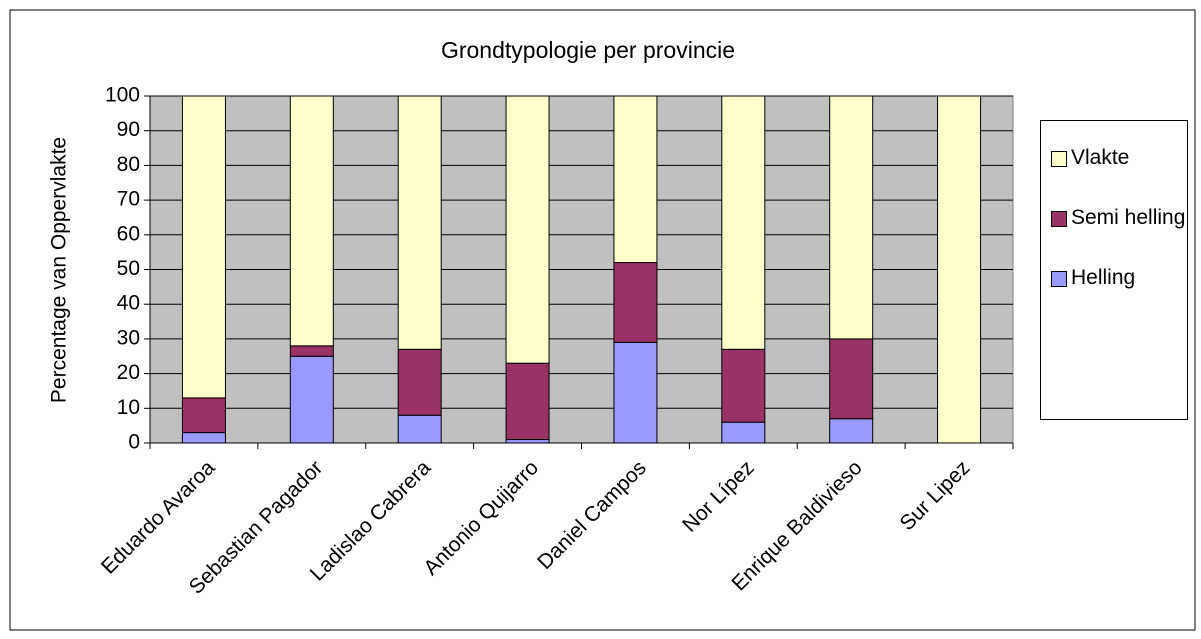  I want to click on y-tick-label: 0, so click(134, 442).